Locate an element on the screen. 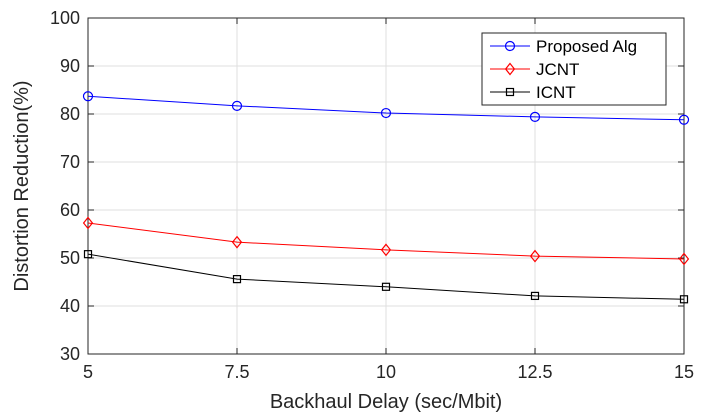 This screenshot has height=416, width=706. y-tick-label: 40 is located at coordinates (70, 306).